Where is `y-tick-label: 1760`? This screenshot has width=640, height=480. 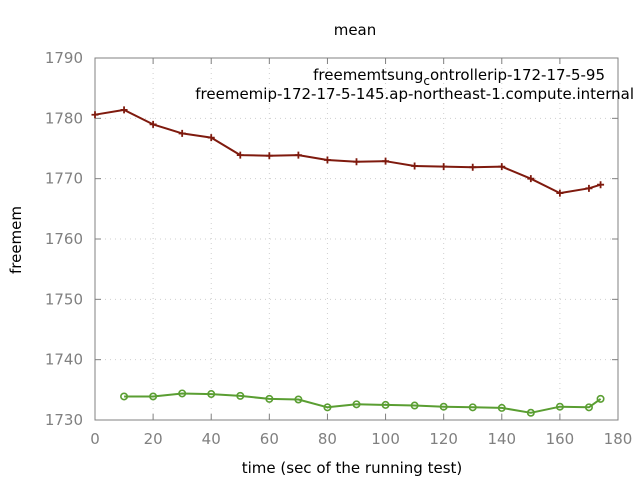
y-tick-label: 1760 is located at coordinates (64, 239).